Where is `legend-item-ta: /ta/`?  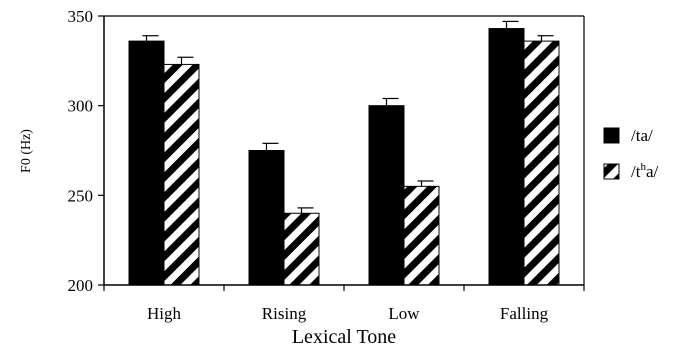 legend-item-ta: /ta/ is located at coordinates (628, 135).